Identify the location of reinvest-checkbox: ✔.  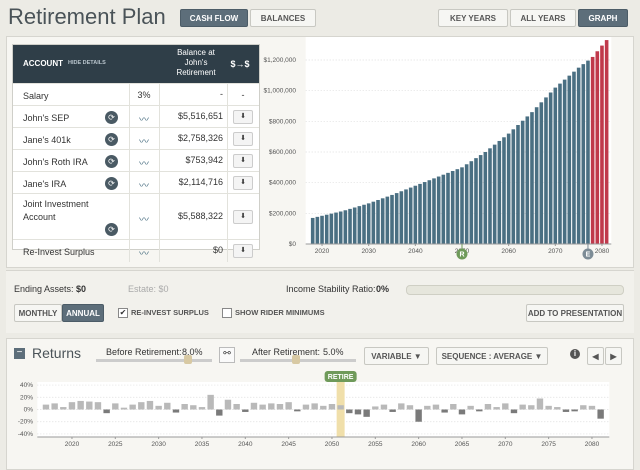
(123, 313).